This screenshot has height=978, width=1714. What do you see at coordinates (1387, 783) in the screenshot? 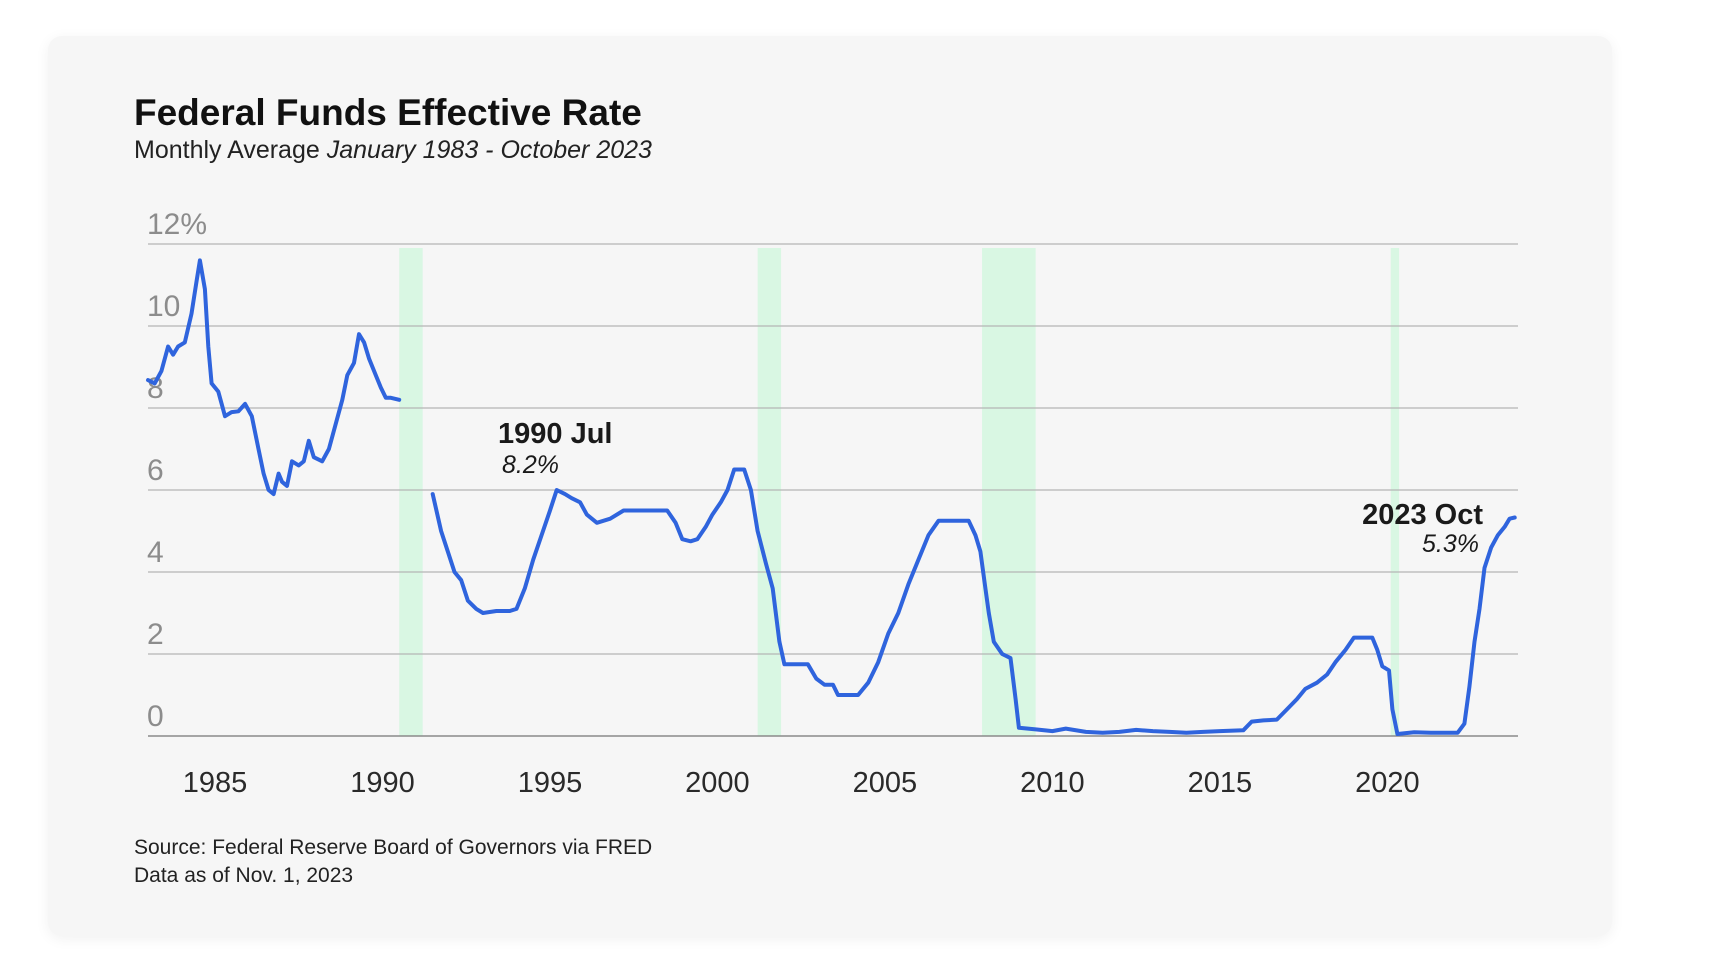
I see `x-tick-label: 2020` at bounding box center [1387, 783].